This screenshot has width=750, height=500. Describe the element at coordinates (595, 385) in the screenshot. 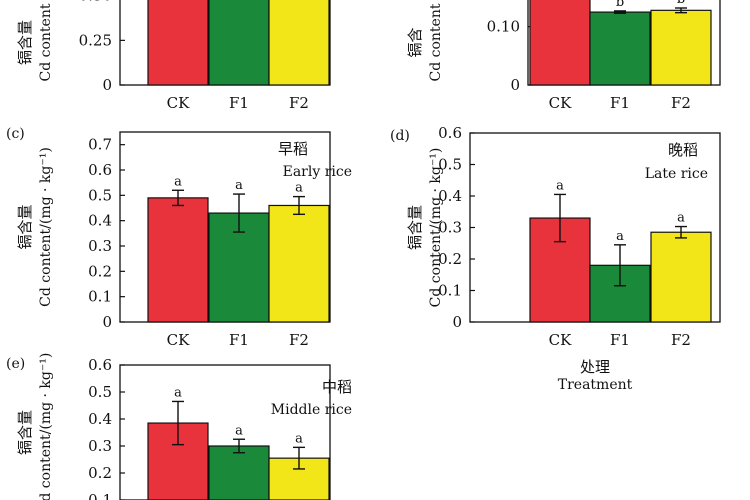

I see `x-axis-label: Treatment` at that location.